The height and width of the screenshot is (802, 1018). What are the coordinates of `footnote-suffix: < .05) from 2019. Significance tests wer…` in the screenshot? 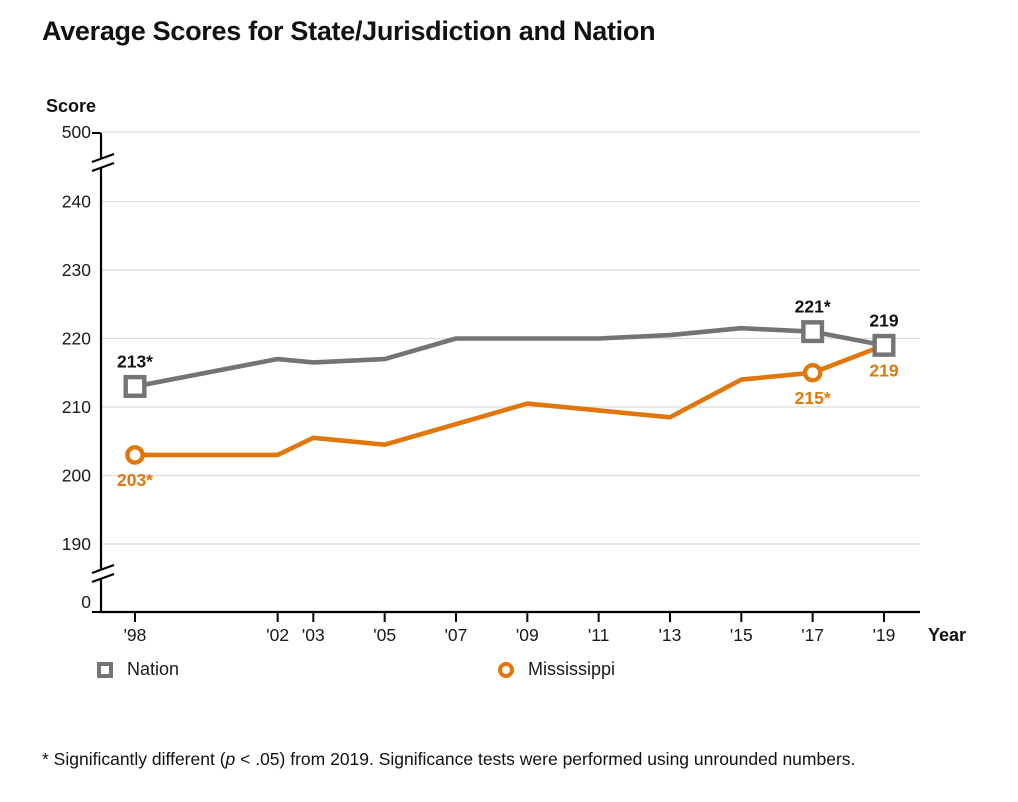 It's located at (545, 758).